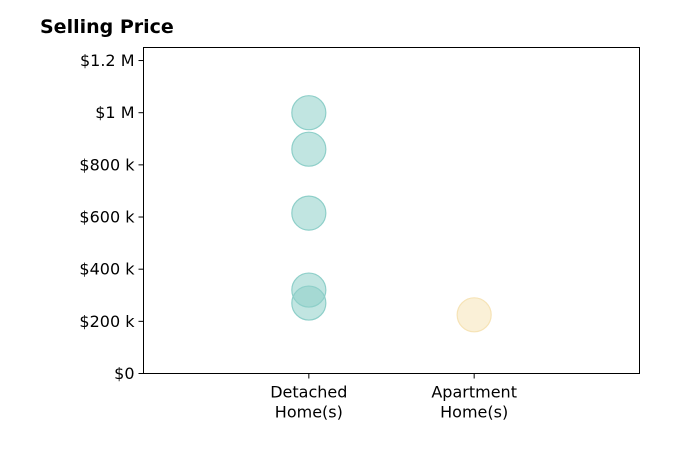 The image size is (679, 462). Describe the element at coordinates (308, 402) in the screenshot. I see `x-tick-label: Detached Home(s)` at that location.